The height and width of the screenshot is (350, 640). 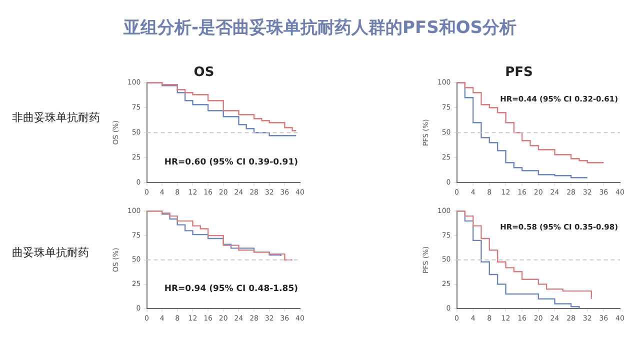 I want to click on text: 亚组分析-是否曲妥珠单抗耐药人群的PFS和OS分析, so click(x=320, y=28).